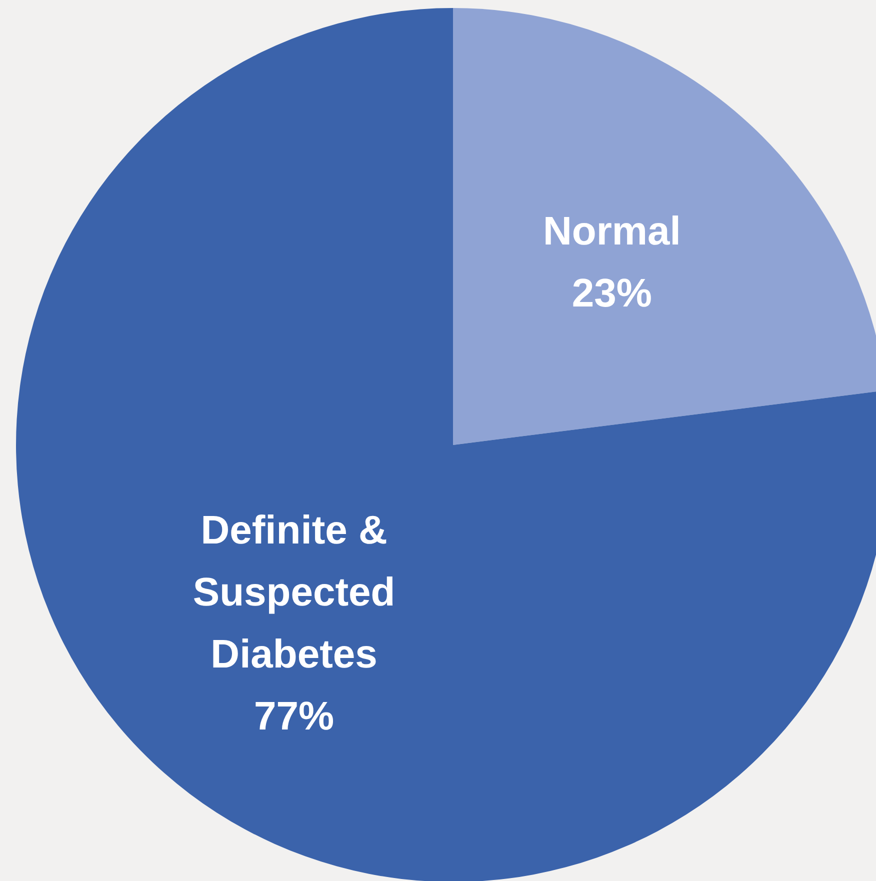 The image size is (876, 881). I want to click on slice-label: Definite & Suspected Diabetes, so click(294, 592).